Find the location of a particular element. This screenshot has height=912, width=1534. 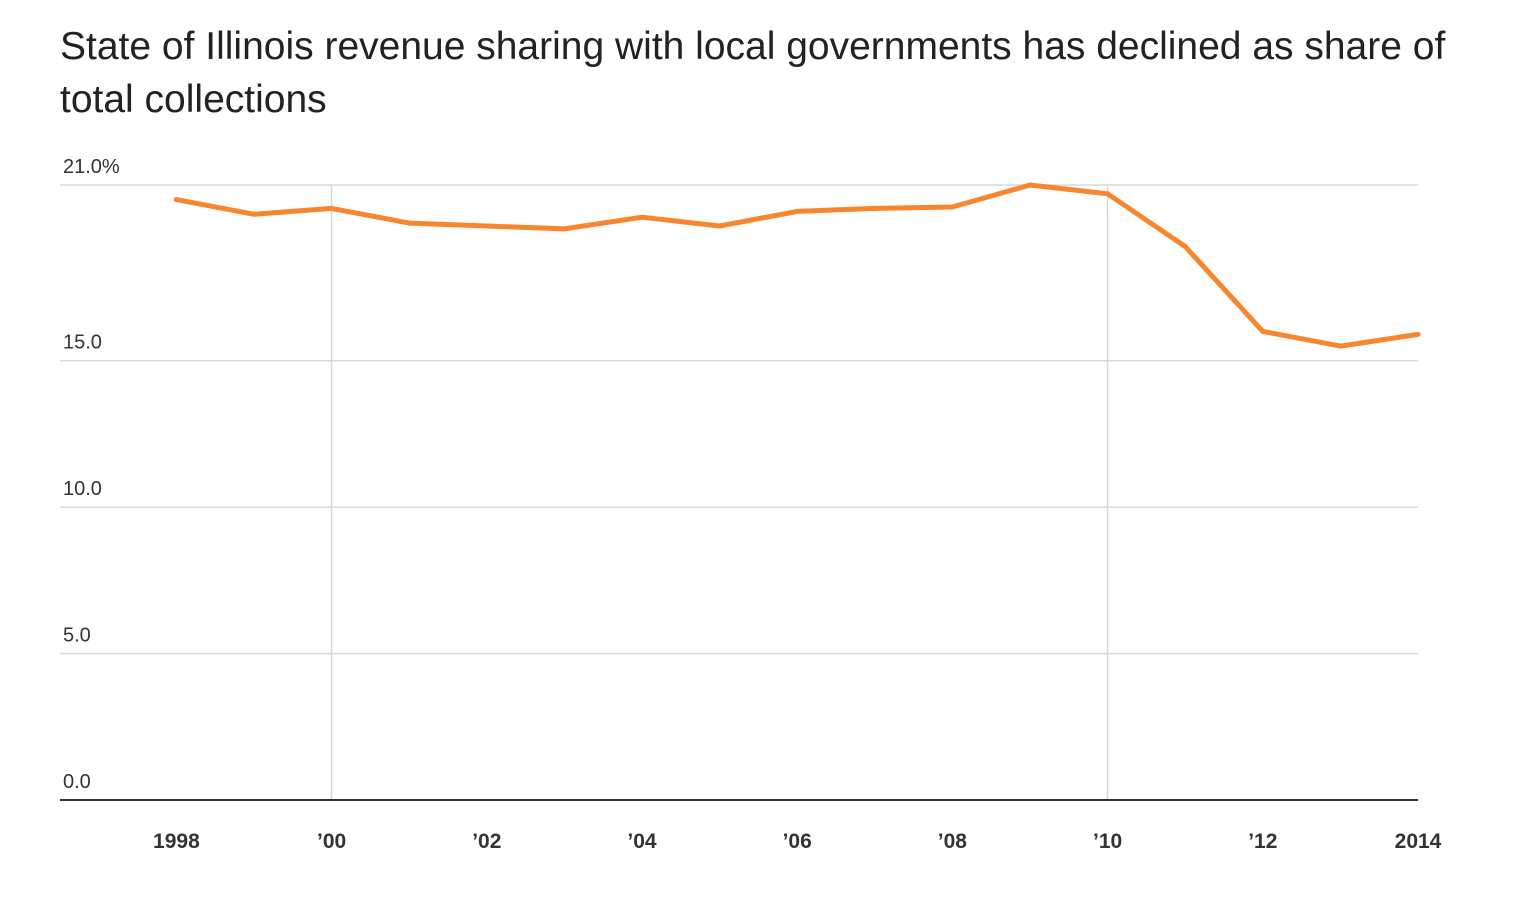

y-tick-label: 21.0% is located at coordinates (91, 167).